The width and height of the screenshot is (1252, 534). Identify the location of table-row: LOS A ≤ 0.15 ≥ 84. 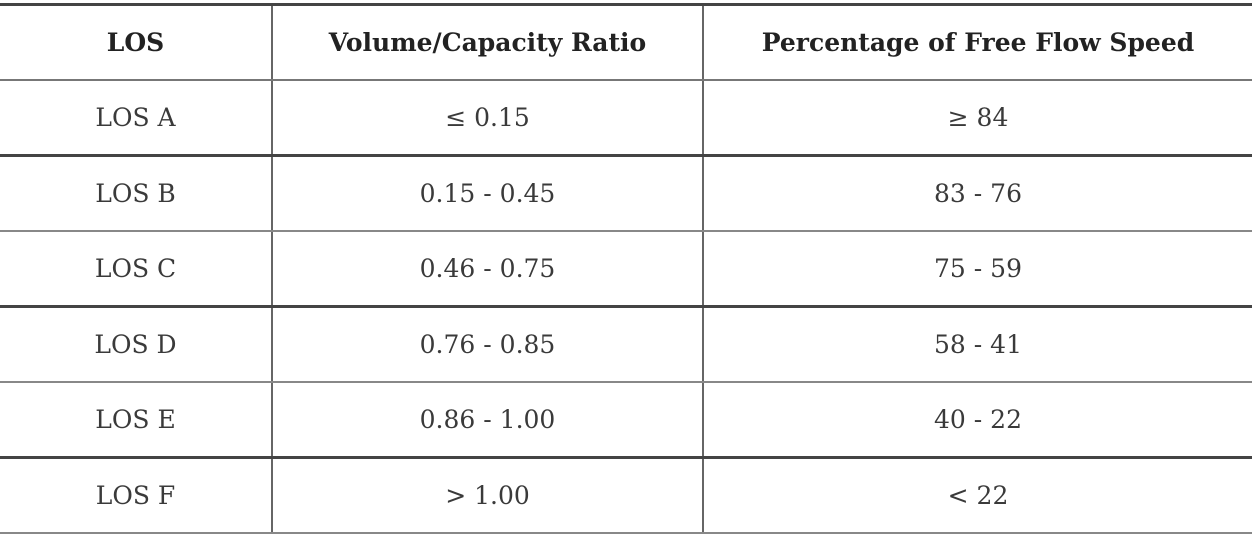
(626, 118).